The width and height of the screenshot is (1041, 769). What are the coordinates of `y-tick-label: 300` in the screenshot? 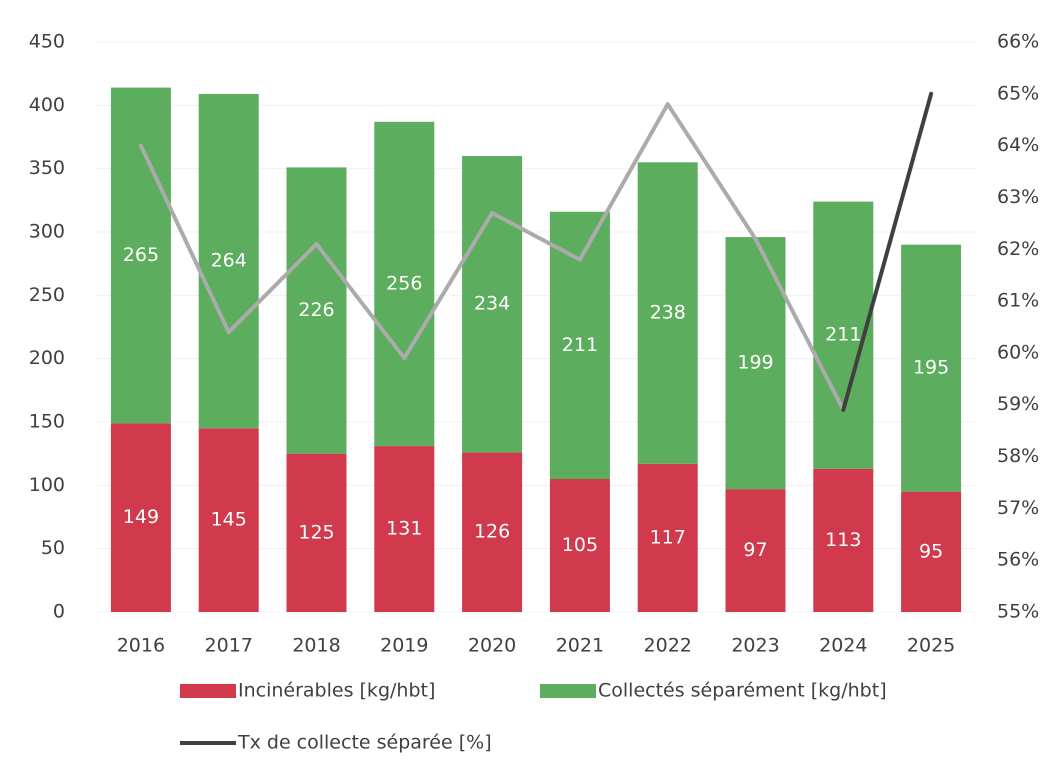 It's located at (47, 232).